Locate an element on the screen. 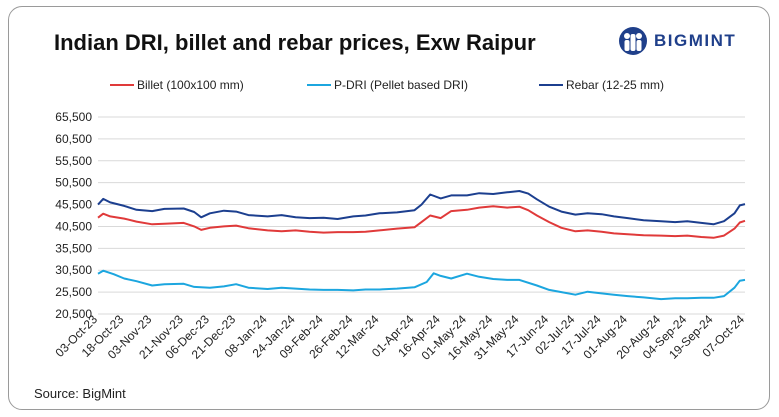 The width and height of the screenshot is (779, 417). legend-item-pdri: P-DRI (Pellet based DRI) is located at coordinates (387, 85).